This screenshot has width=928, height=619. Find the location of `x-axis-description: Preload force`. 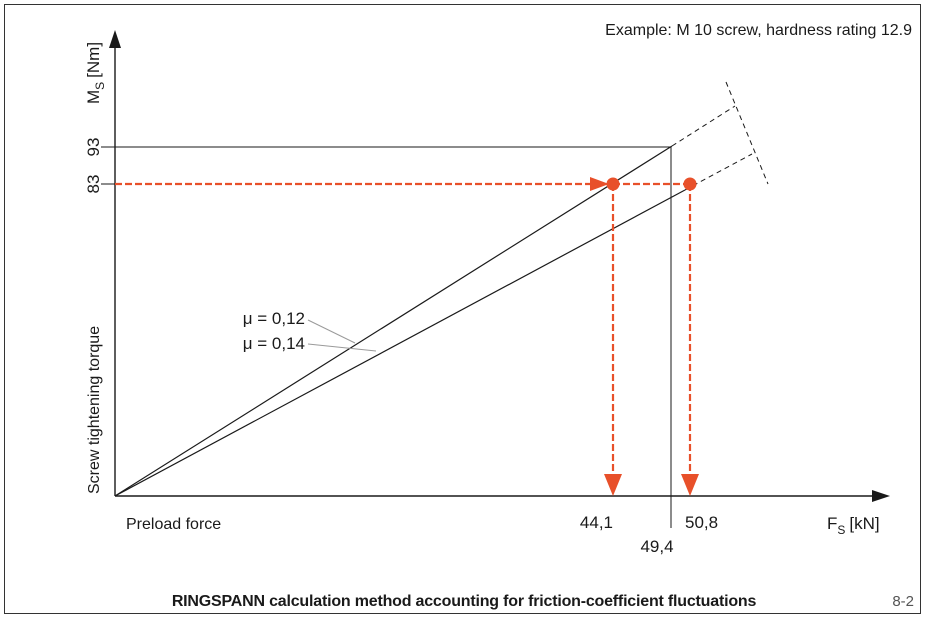

x-axis-description: Preload force is located at coordinates (173, 524).